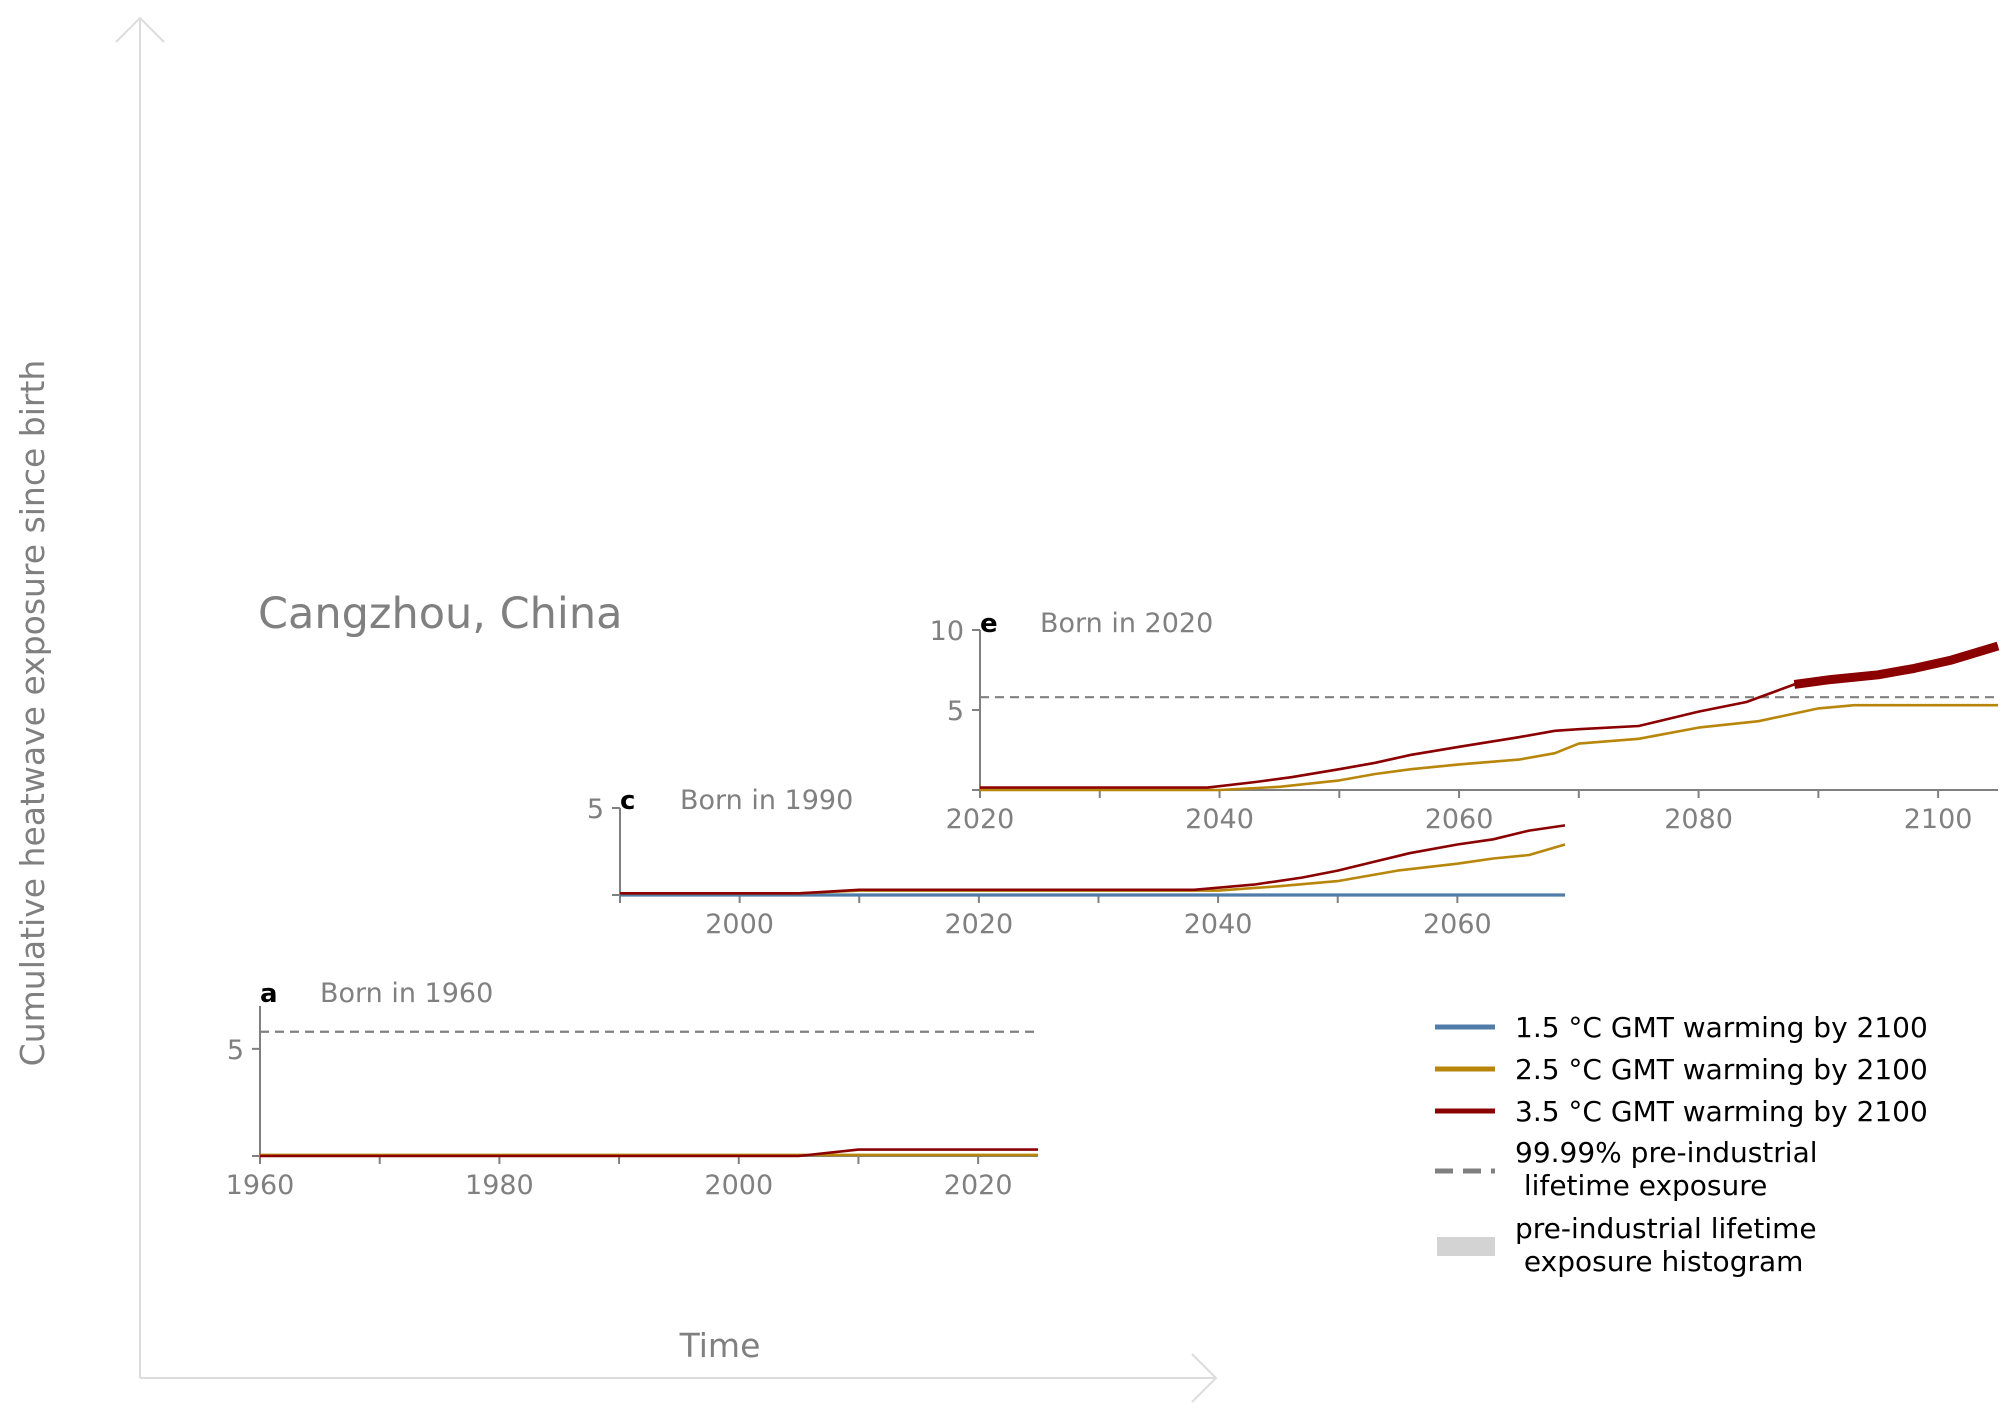  I want to click on legend-label-pi-histogram-line2: exposure histogram, so click(1659, 1261).